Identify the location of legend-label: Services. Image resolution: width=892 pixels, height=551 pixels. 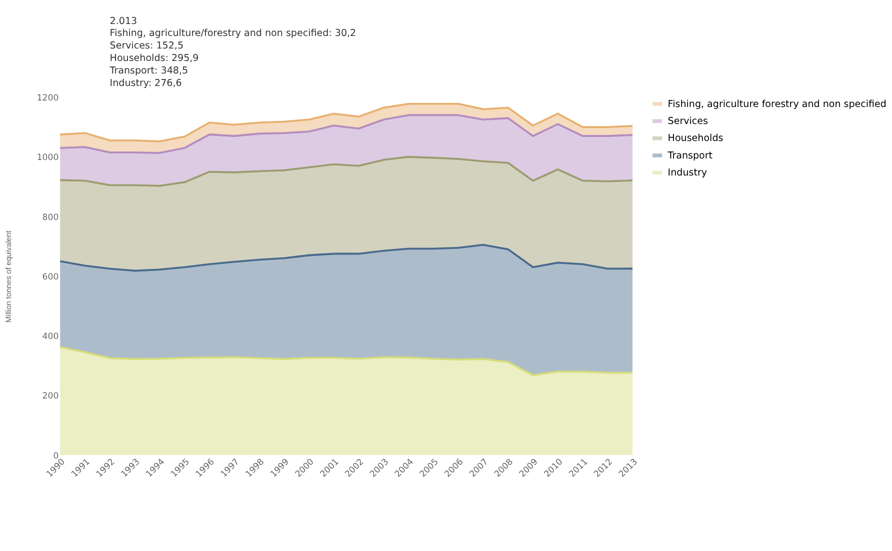
(688, 121).